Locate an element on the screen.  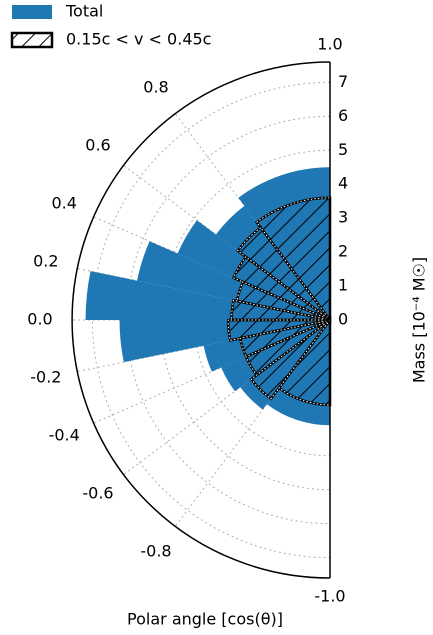
y-tick-label: 2 is located at coordinates (343, 251).